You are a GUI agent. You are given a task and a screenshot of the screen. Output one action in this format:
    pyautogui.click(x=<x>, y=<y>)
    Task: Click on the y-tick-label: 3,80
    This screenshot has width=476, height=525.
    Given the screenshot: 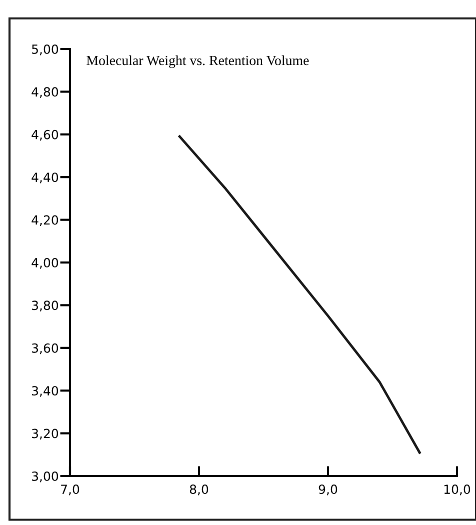 What is the action you would take?
    pyautogui.click(x=45, y=306)
    